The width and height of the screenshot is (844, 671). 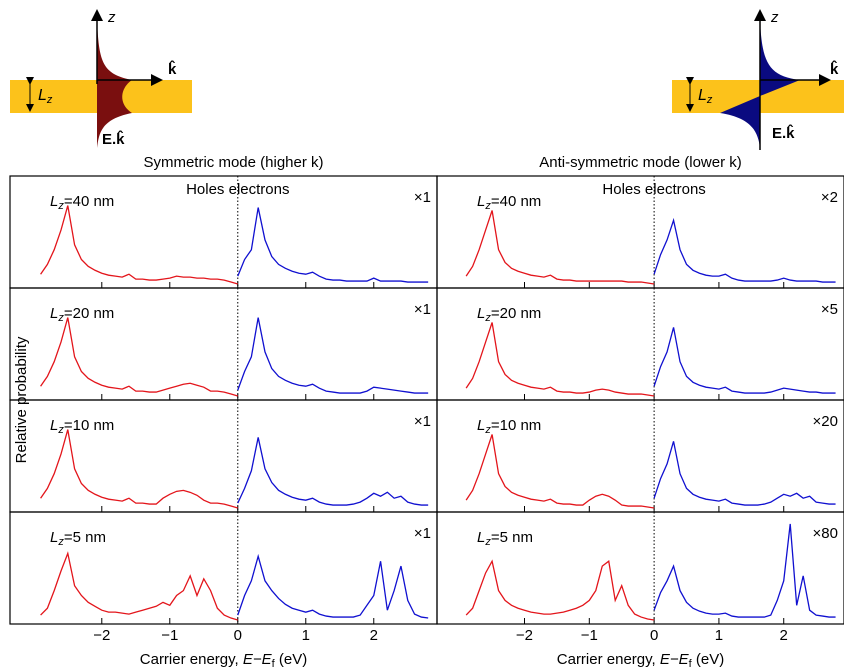 What do you see at coordinates (233, 162) in the screenshot?
I see `column-title: Symmetric mode (higher k)` at bounding box center [233, 162].